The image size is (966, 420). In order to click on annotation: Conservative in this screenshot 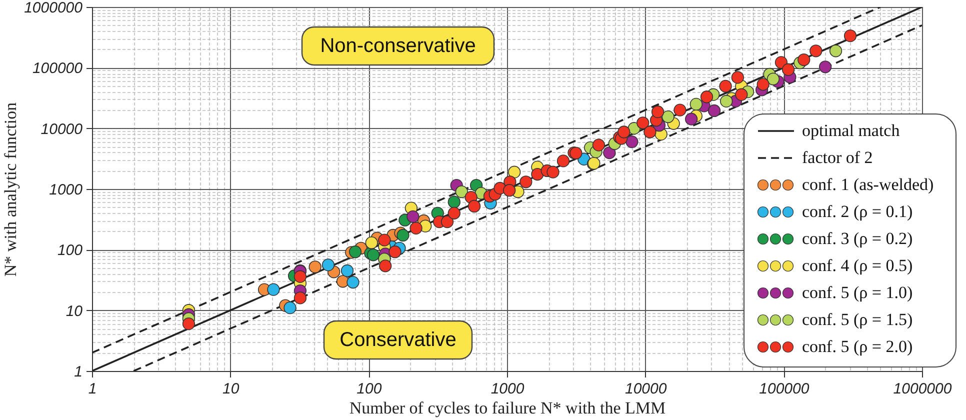, I will do `click(398, 340)`.